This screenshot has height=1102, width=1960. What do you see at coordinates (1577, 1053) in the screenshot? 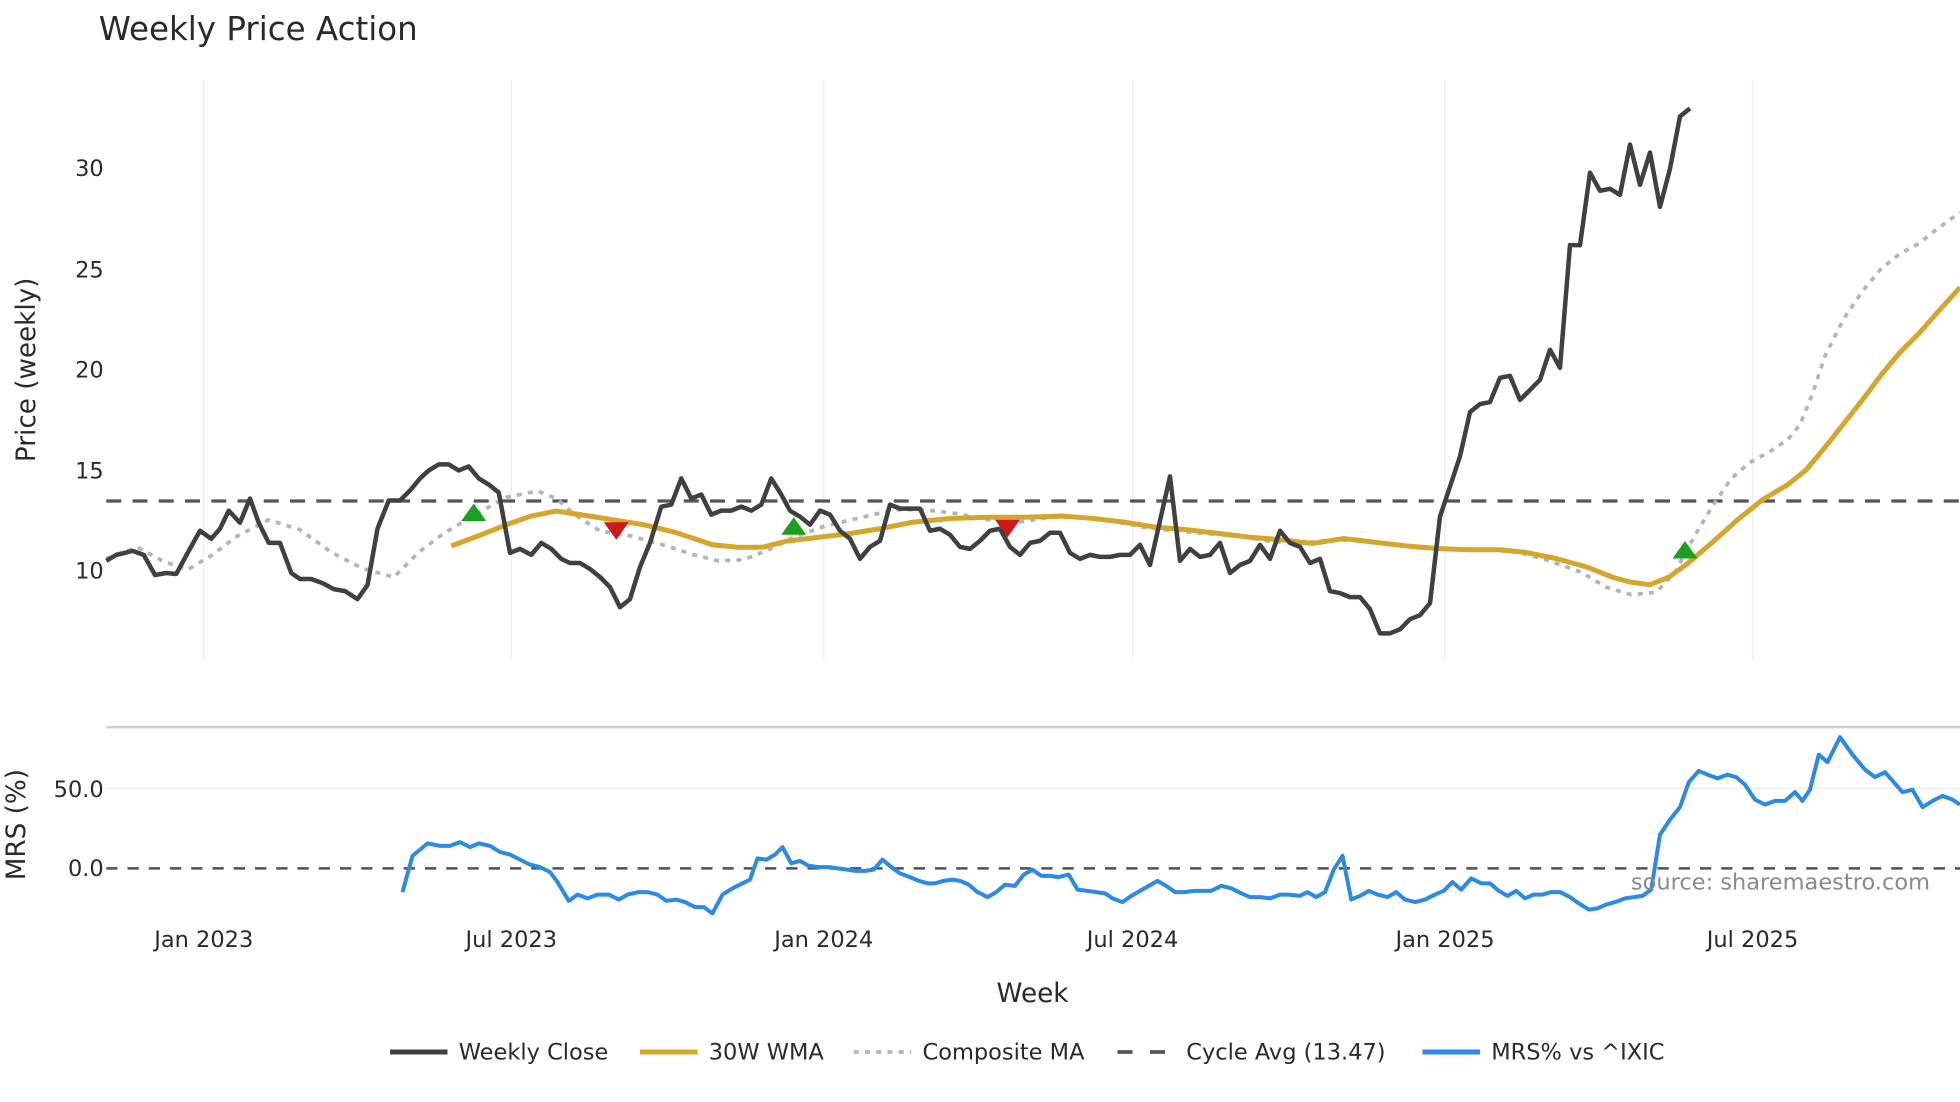
I see `legend-label: MRS% vs ^IXIC` at bounding box center [1577, 1053].